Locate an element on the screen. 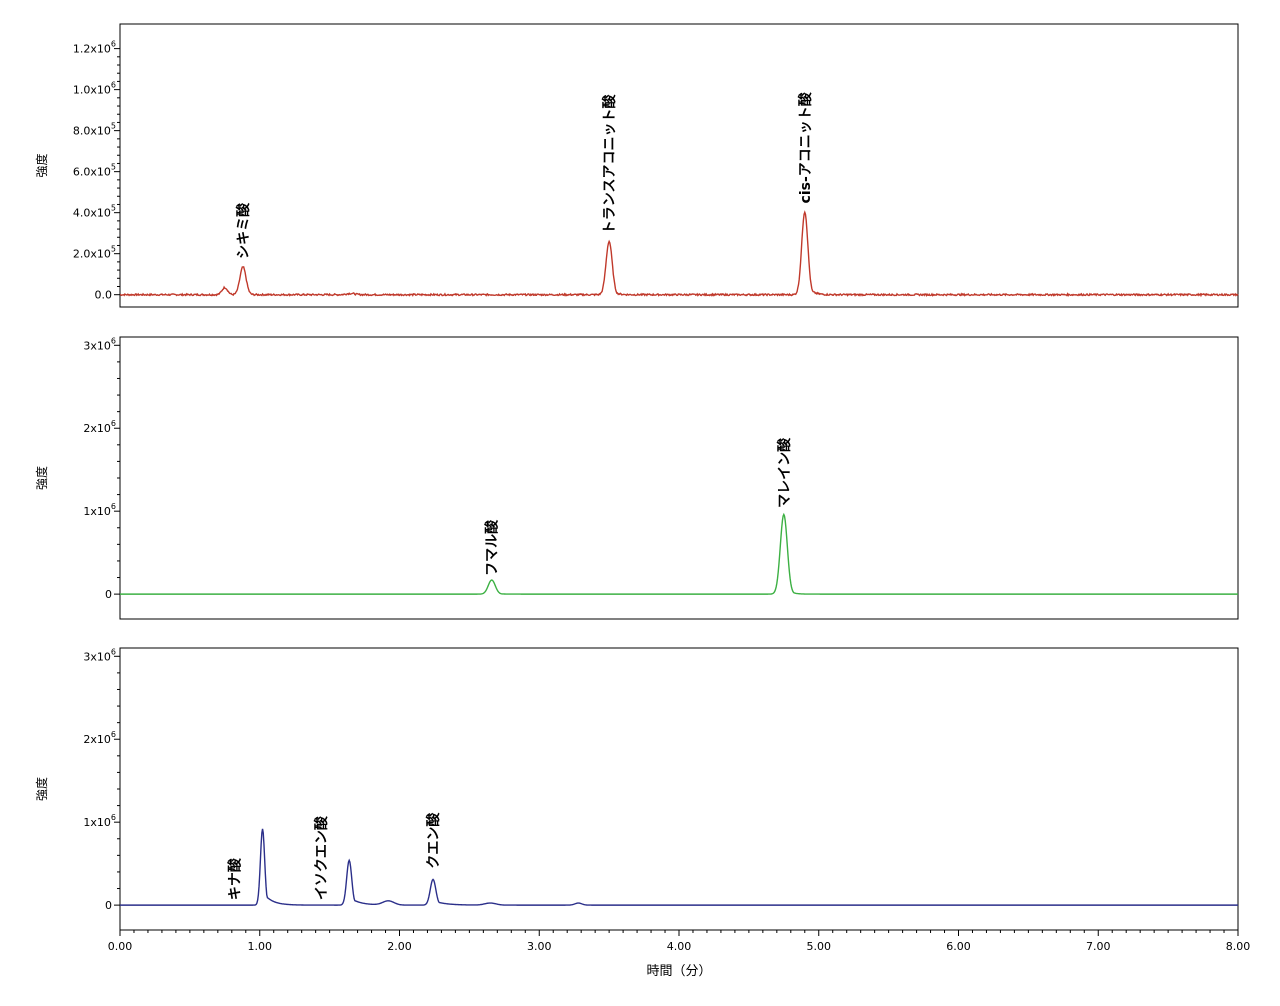 This screenshot has width=1280, height=1006. x-axis-label: 時間（分） is located at coordinates (678, 971).